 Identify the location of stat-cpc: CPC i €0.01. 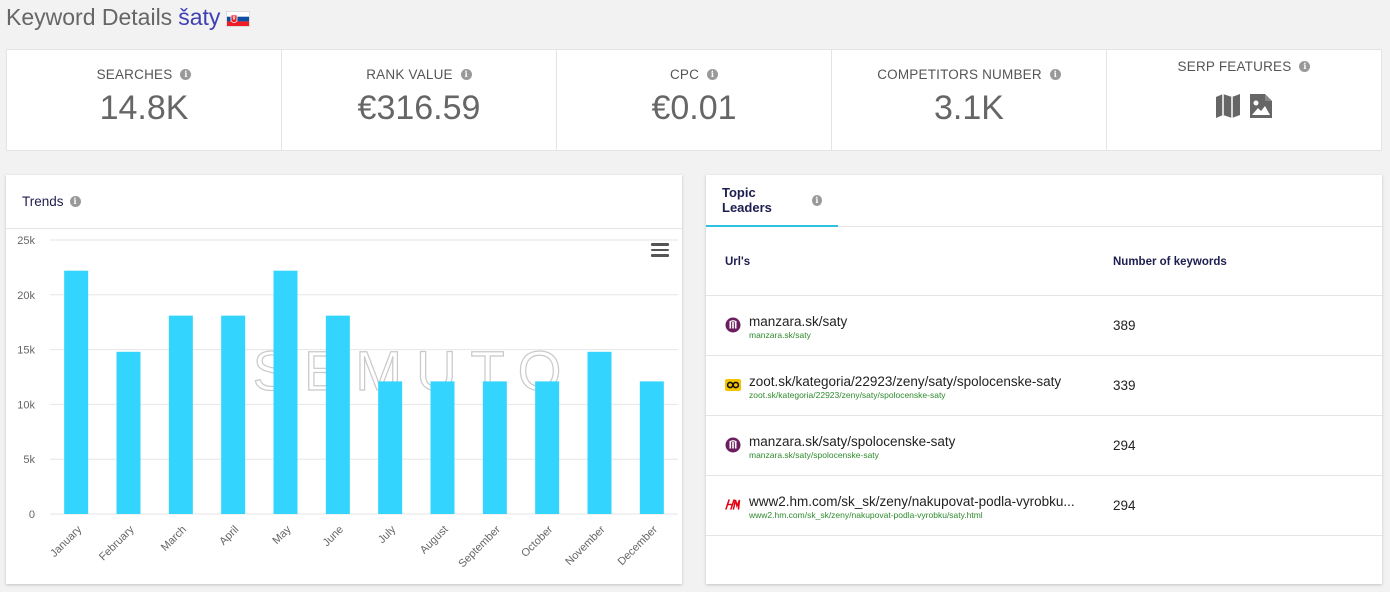
(694, 100).